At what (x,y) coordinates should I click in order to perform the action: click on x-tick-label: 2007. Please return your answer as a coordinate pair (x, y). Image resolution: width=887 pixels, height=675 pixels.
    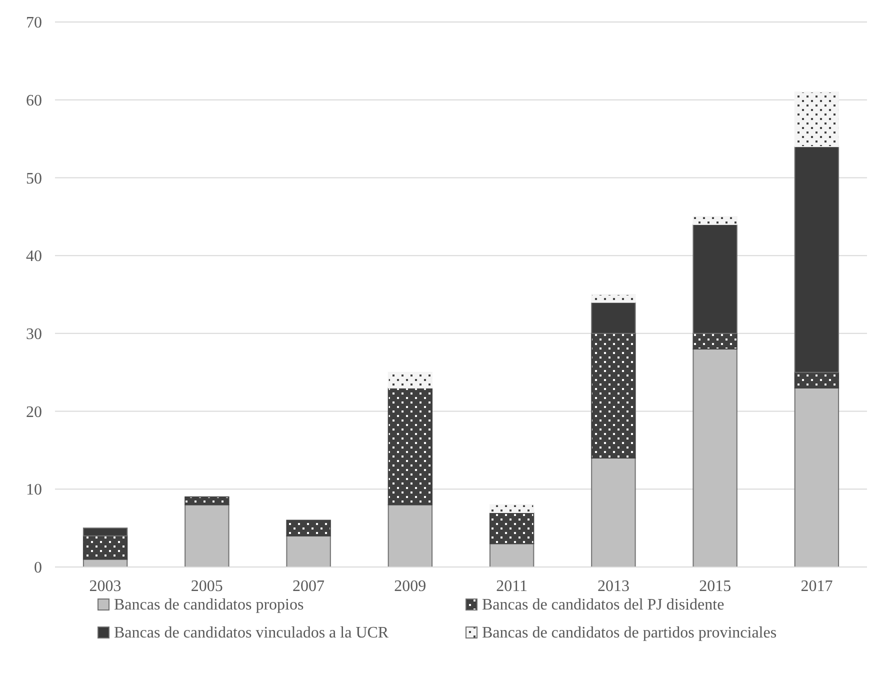
    Looking at the image, I should click on (308, 586).